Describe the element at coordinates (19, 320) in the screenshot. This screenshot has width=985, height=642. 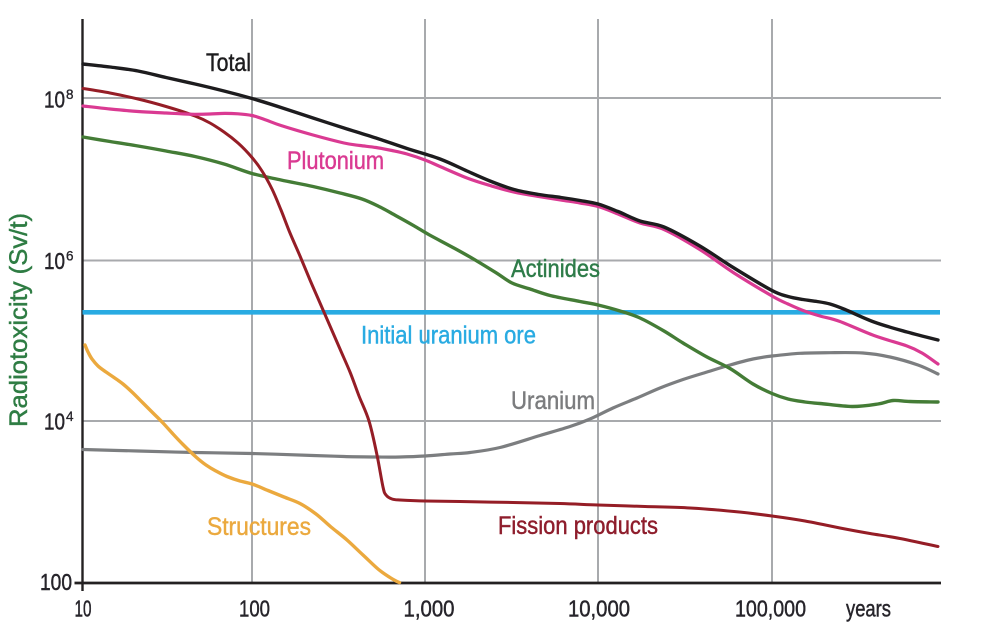
I see `svg-text: Radiotoxicity (Sv/t)` at that location.